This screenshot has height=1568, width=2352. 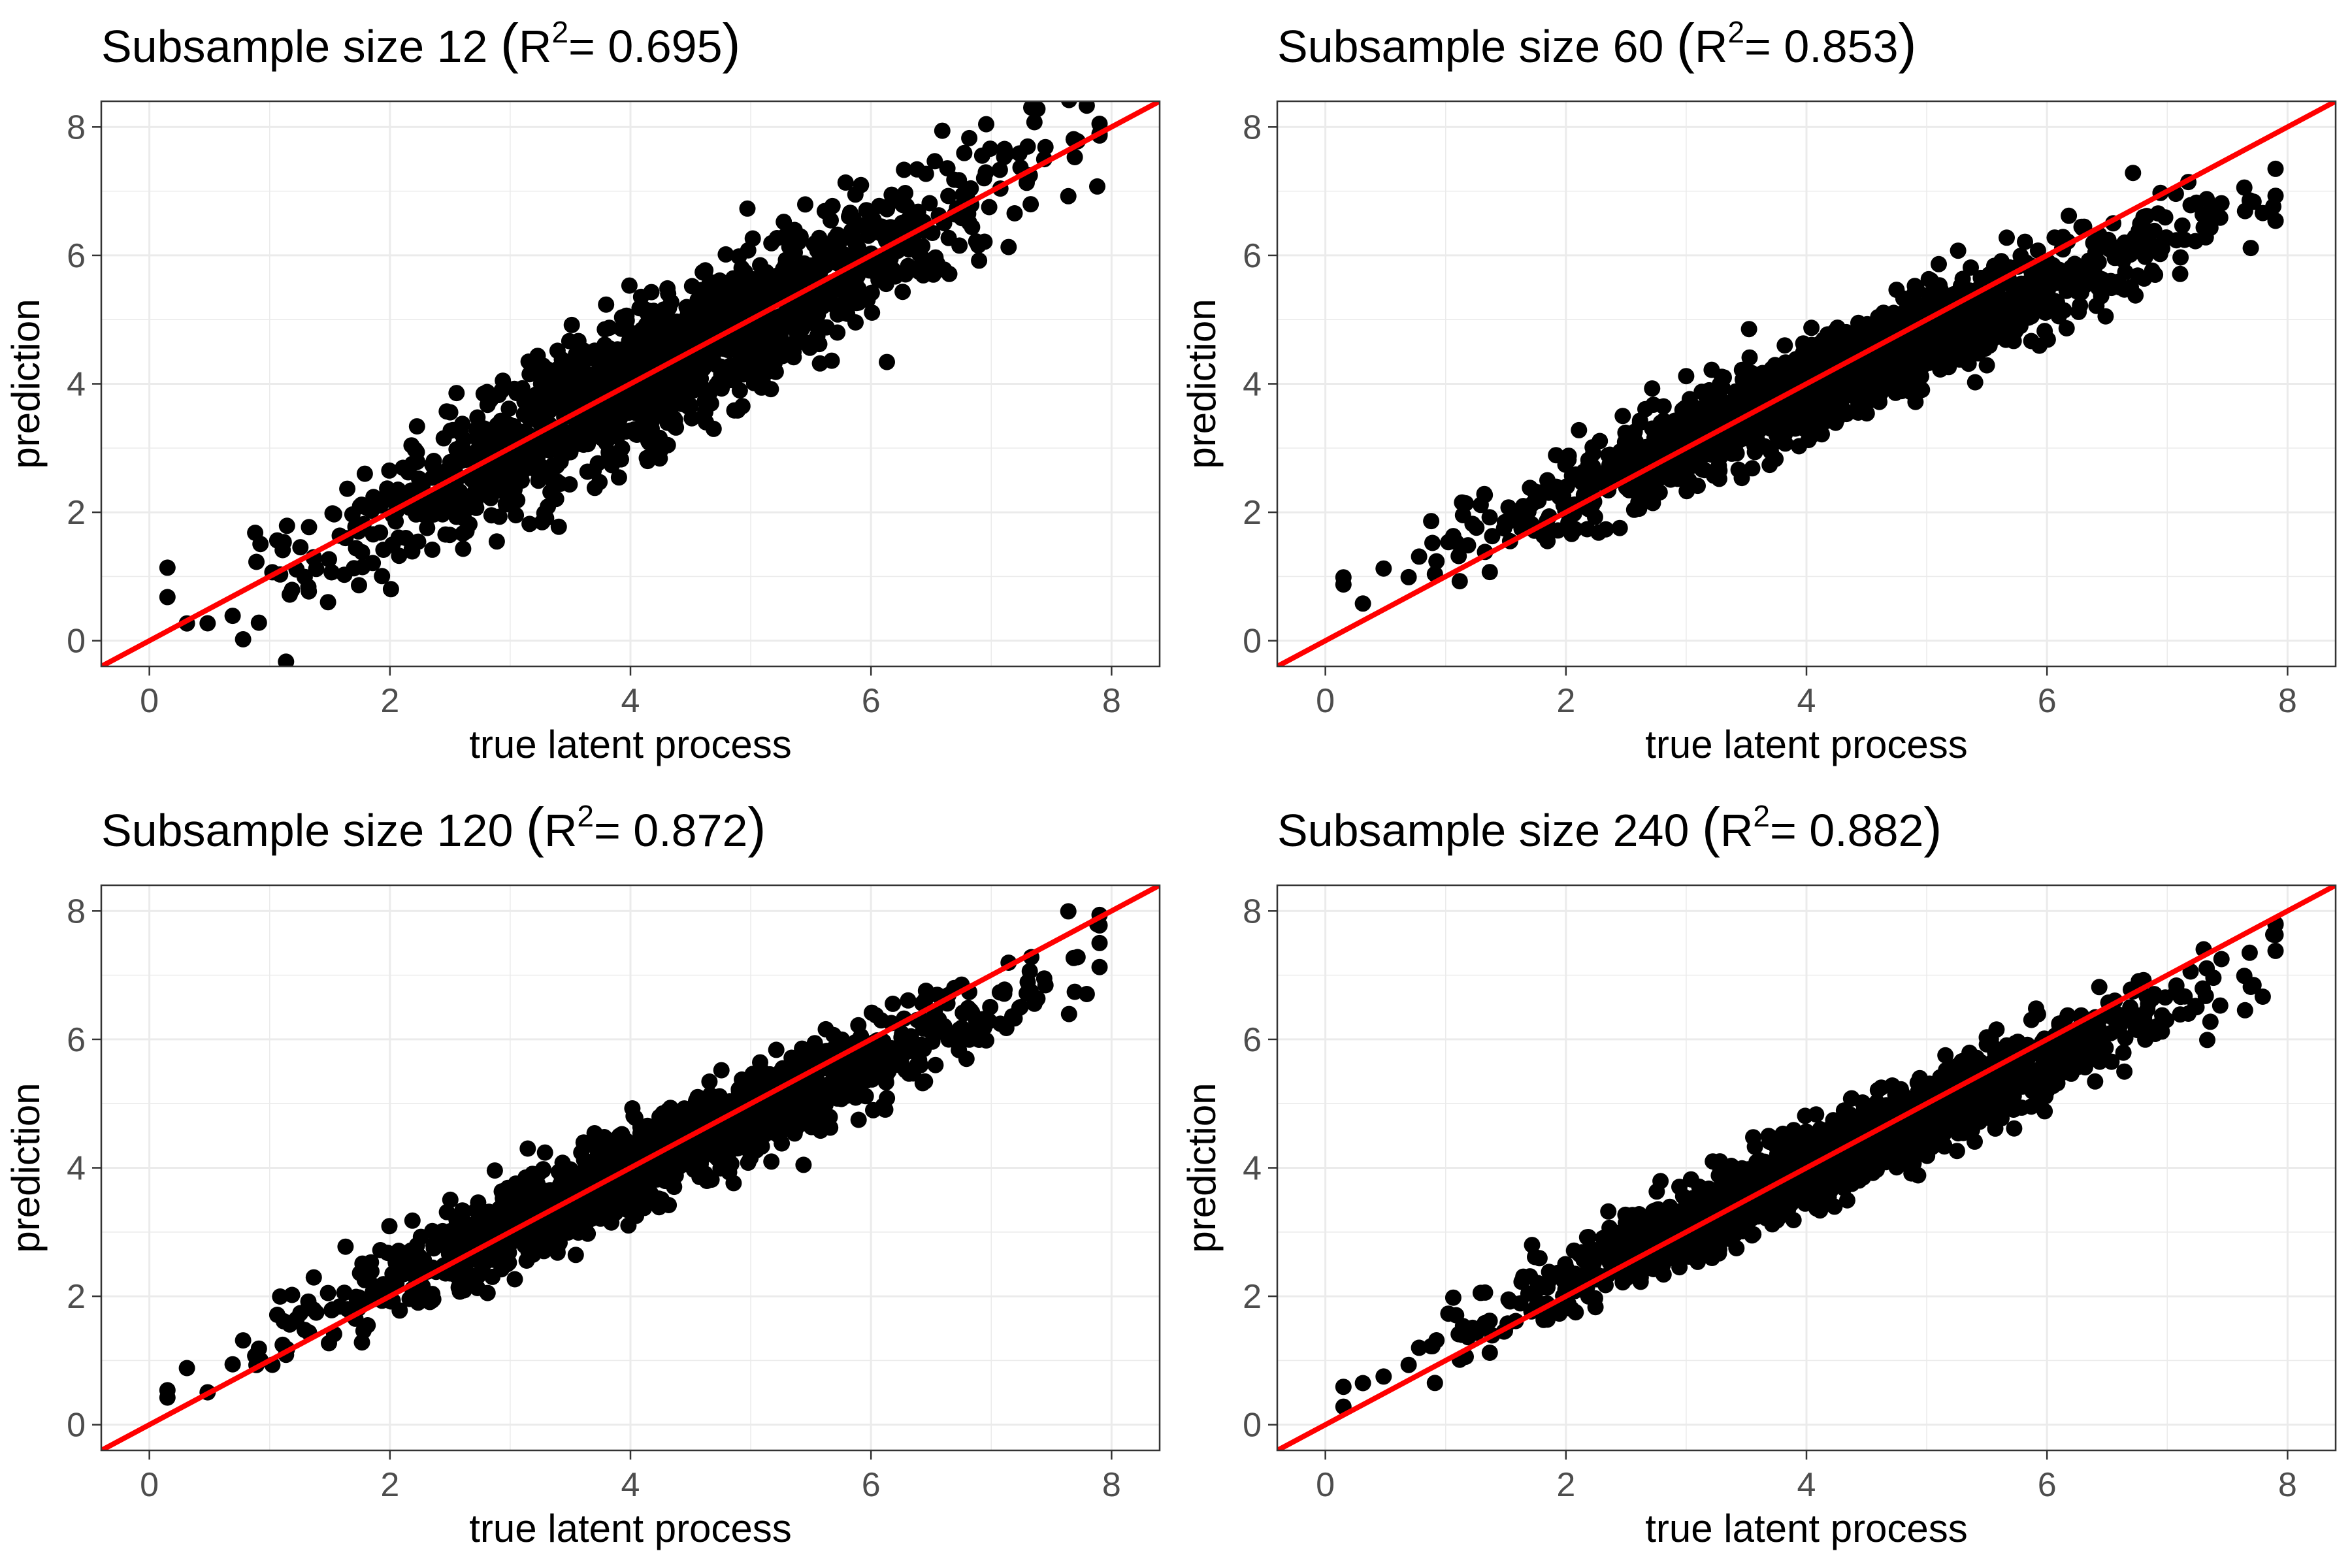 What do you see at coordinates (76, 642) in the screenshot?
I see `y-tick-label: 0` at bounding box center [76, 642].